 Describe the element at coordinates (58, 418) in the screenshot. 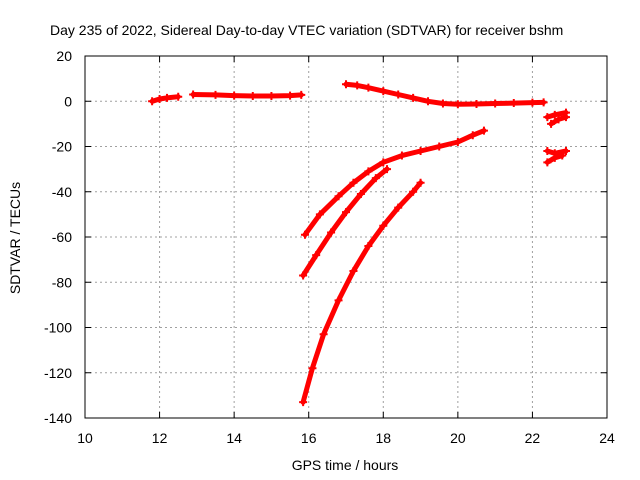

I see `y-tick-label: -140` at that location.